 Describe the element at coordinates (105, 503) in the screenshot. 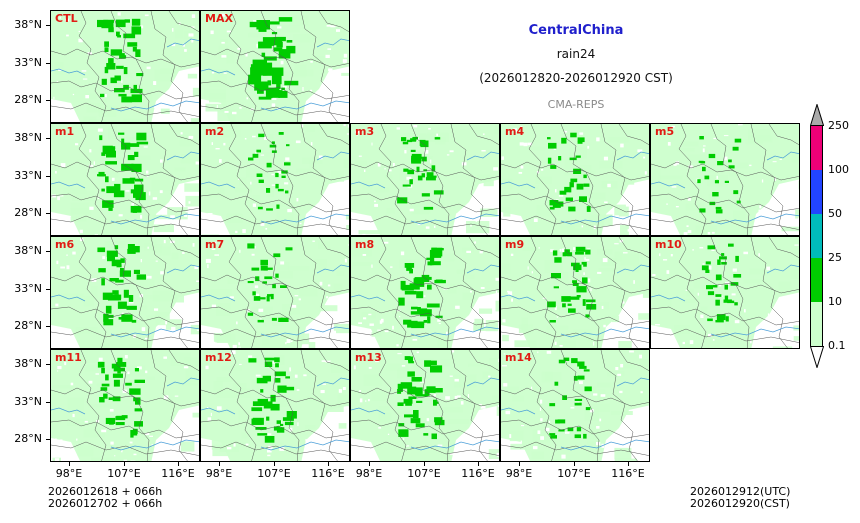

I see `init-cst-label: 2026012702 + 066h` at that location.